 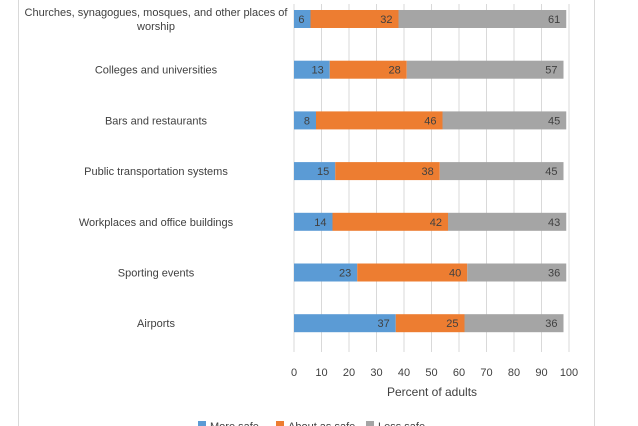 I want to click on x-tick-label: 40, so click(x=404, y=373).